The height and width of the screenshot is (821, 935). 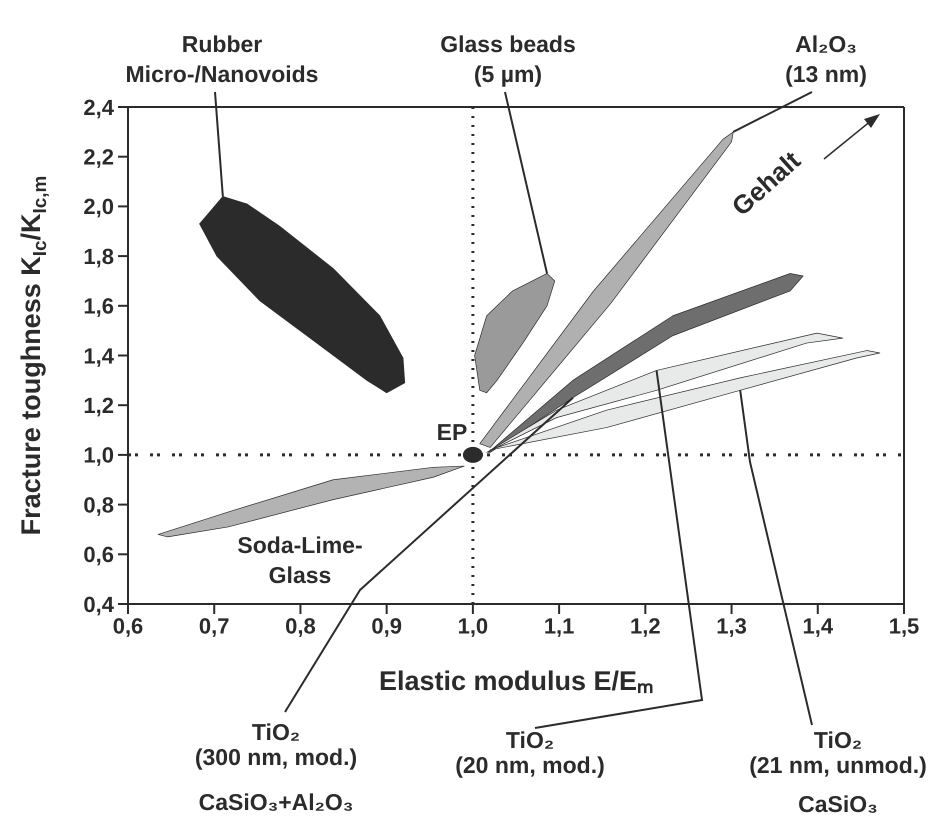 What do you see at coordinates (99, 107) in the screenshot?
I see `y-tick-label: 2,4` at bounding box center [99, 107].